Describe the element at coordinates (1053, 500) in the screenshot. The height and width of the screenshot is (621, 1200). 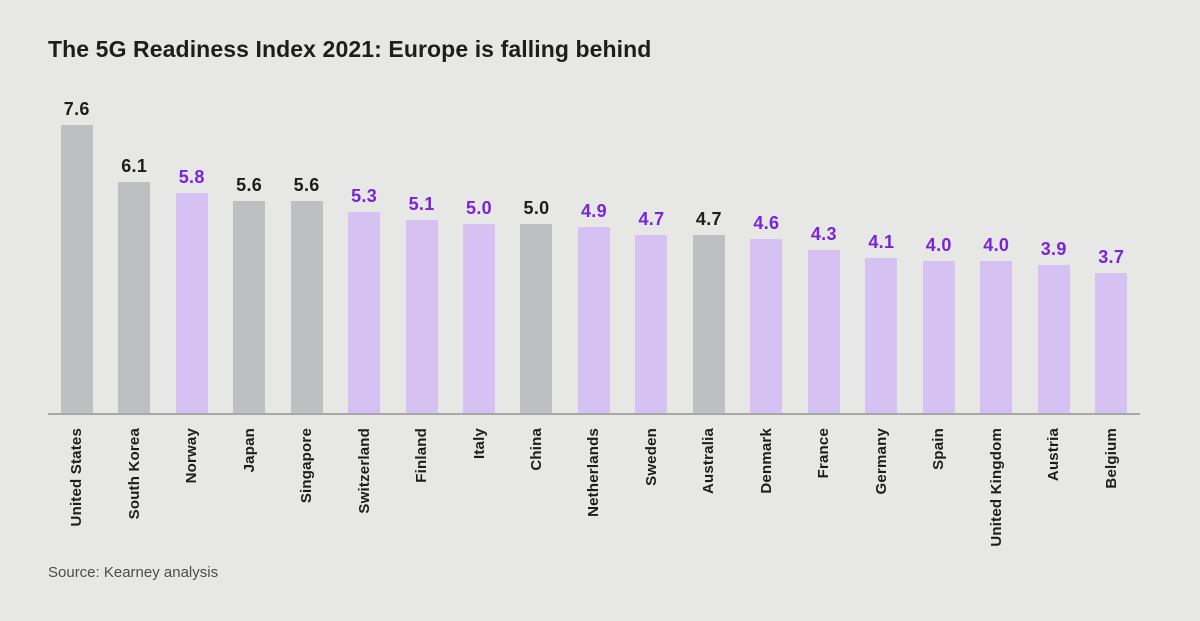
I see `x-axis-label-cell: Austria` at that location.